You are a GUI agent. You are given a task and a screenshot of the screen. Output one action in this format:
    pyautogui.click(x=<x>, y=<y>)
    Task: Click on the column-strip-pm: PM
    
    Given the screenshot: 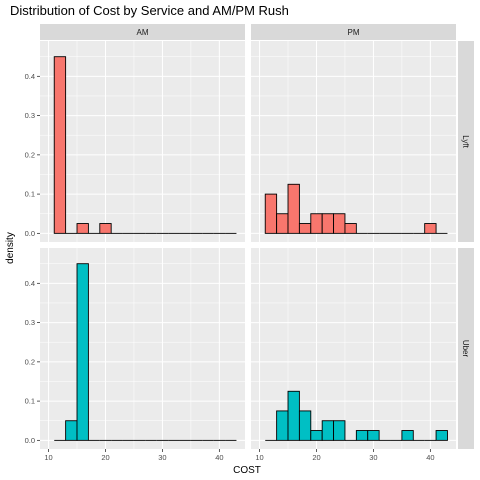 What is the action you would take?
    pyautogui.click(x=353, y=32)
    